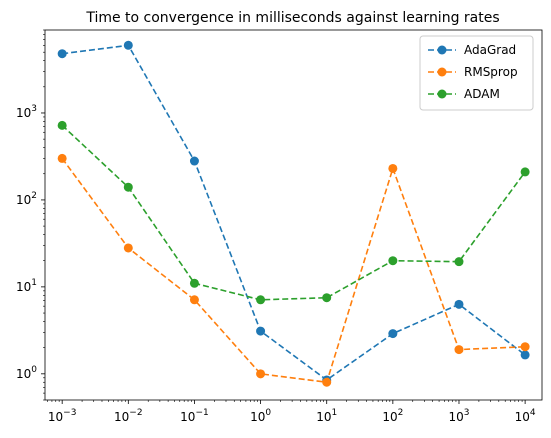 Image resolution: width=551 pixels, height=438 pixels. Describe the element at coordinates (128, 416) in the screenshot. I see `x-tick-label: 10⁻²` at that location.